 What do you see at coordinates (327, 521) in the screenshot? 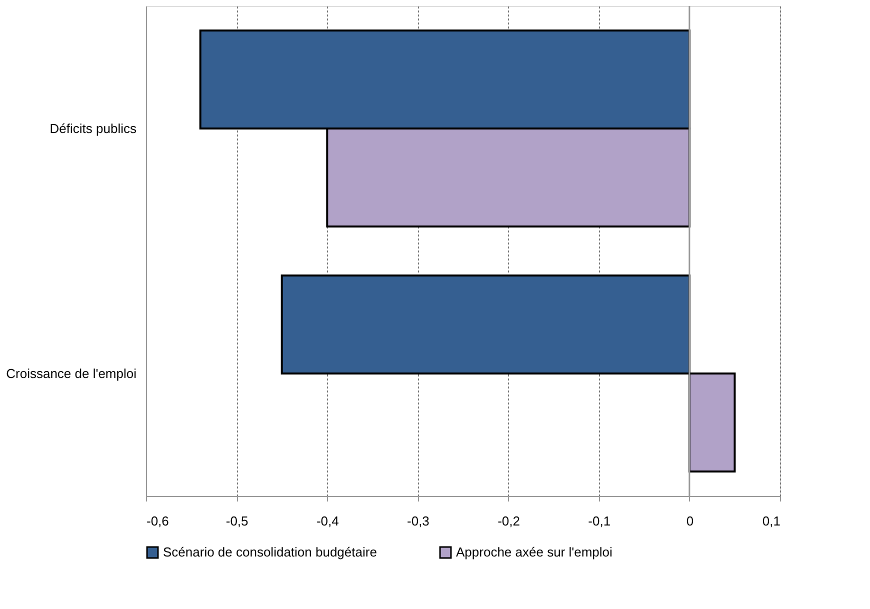
I see `x-tick-label: -0,4` at bounding box center [327, 521].